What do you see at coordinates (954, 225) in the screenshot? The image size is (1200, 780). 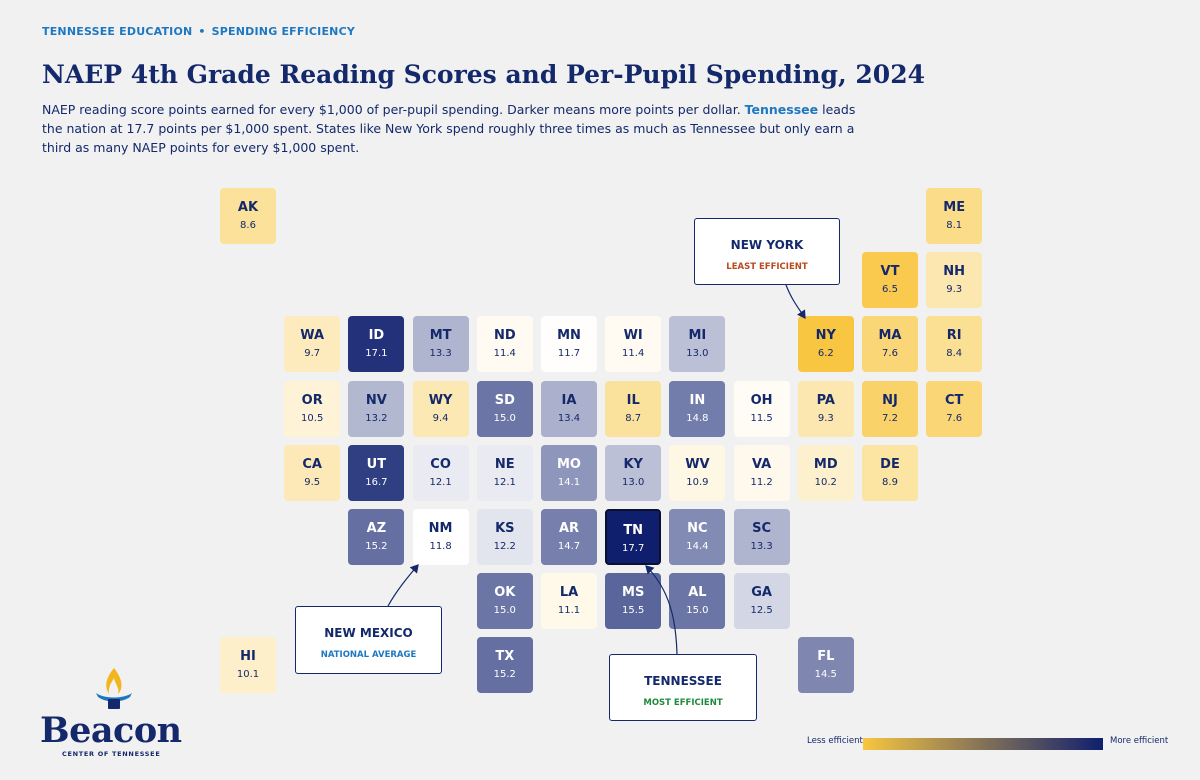 I see `state-value: 8.1` at bounding box center [954, 225].